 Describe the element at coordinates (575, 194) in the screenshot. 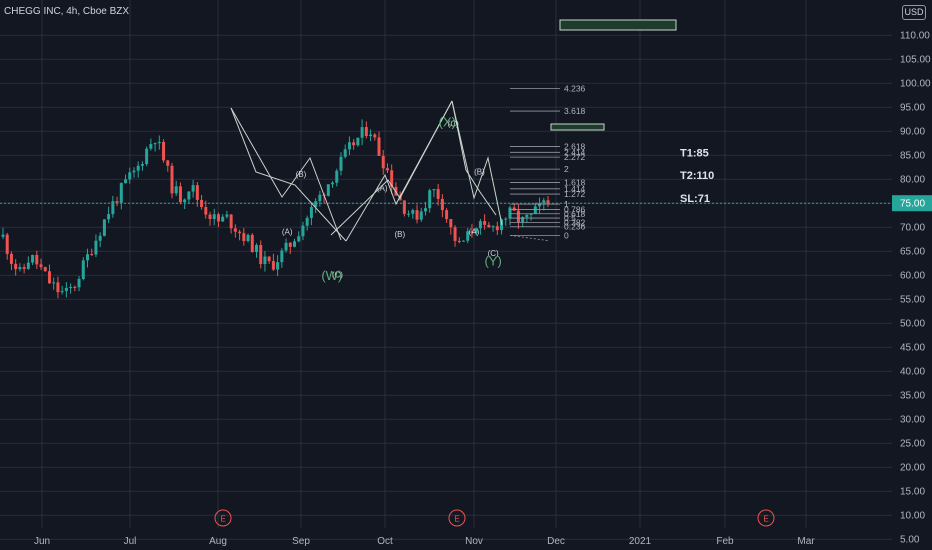

I see `fib-level-label: 1.272` at that location.